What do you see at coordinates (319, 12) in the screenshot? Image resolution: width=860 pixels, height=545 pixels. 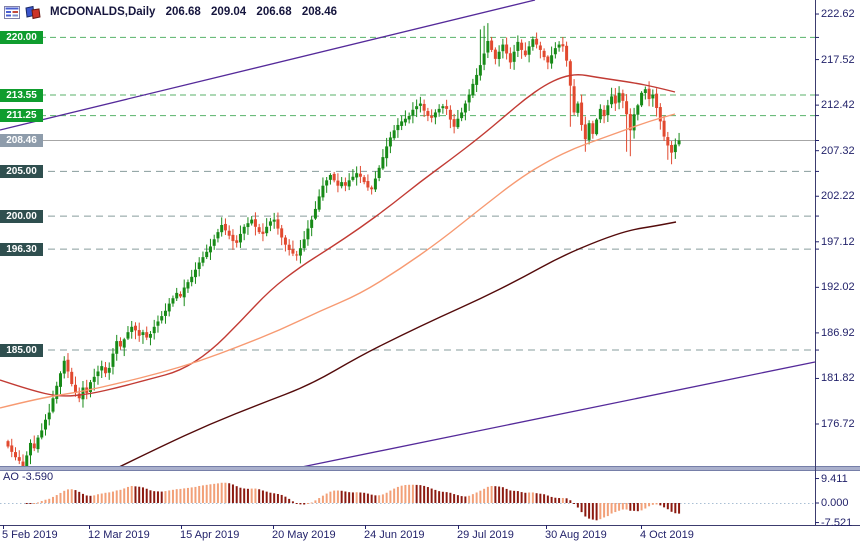 I see `close-value: 208.46` at bounding box center [319, 12].